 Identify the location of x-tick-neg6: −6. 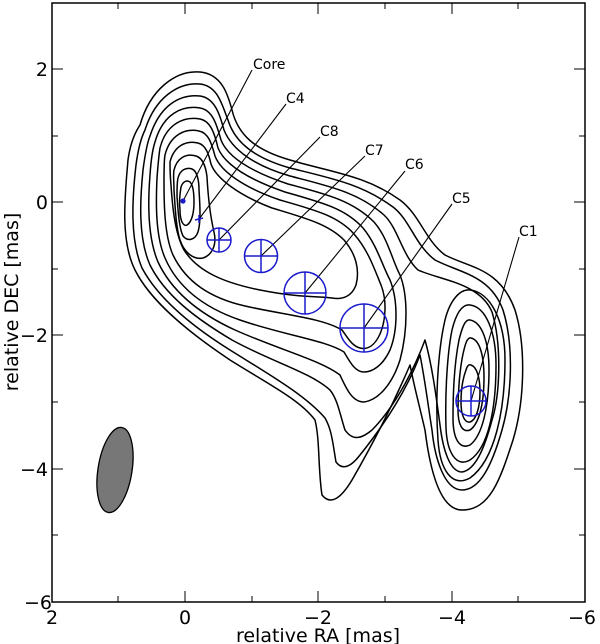
(582, 618).